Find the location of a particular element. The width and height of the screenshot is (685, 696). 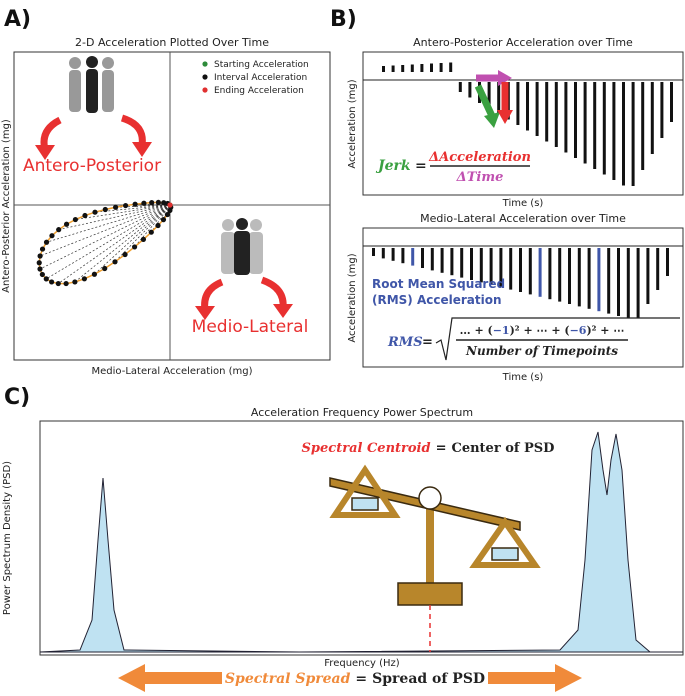

formula-part: … + ( is located at coordinates (476, 330).